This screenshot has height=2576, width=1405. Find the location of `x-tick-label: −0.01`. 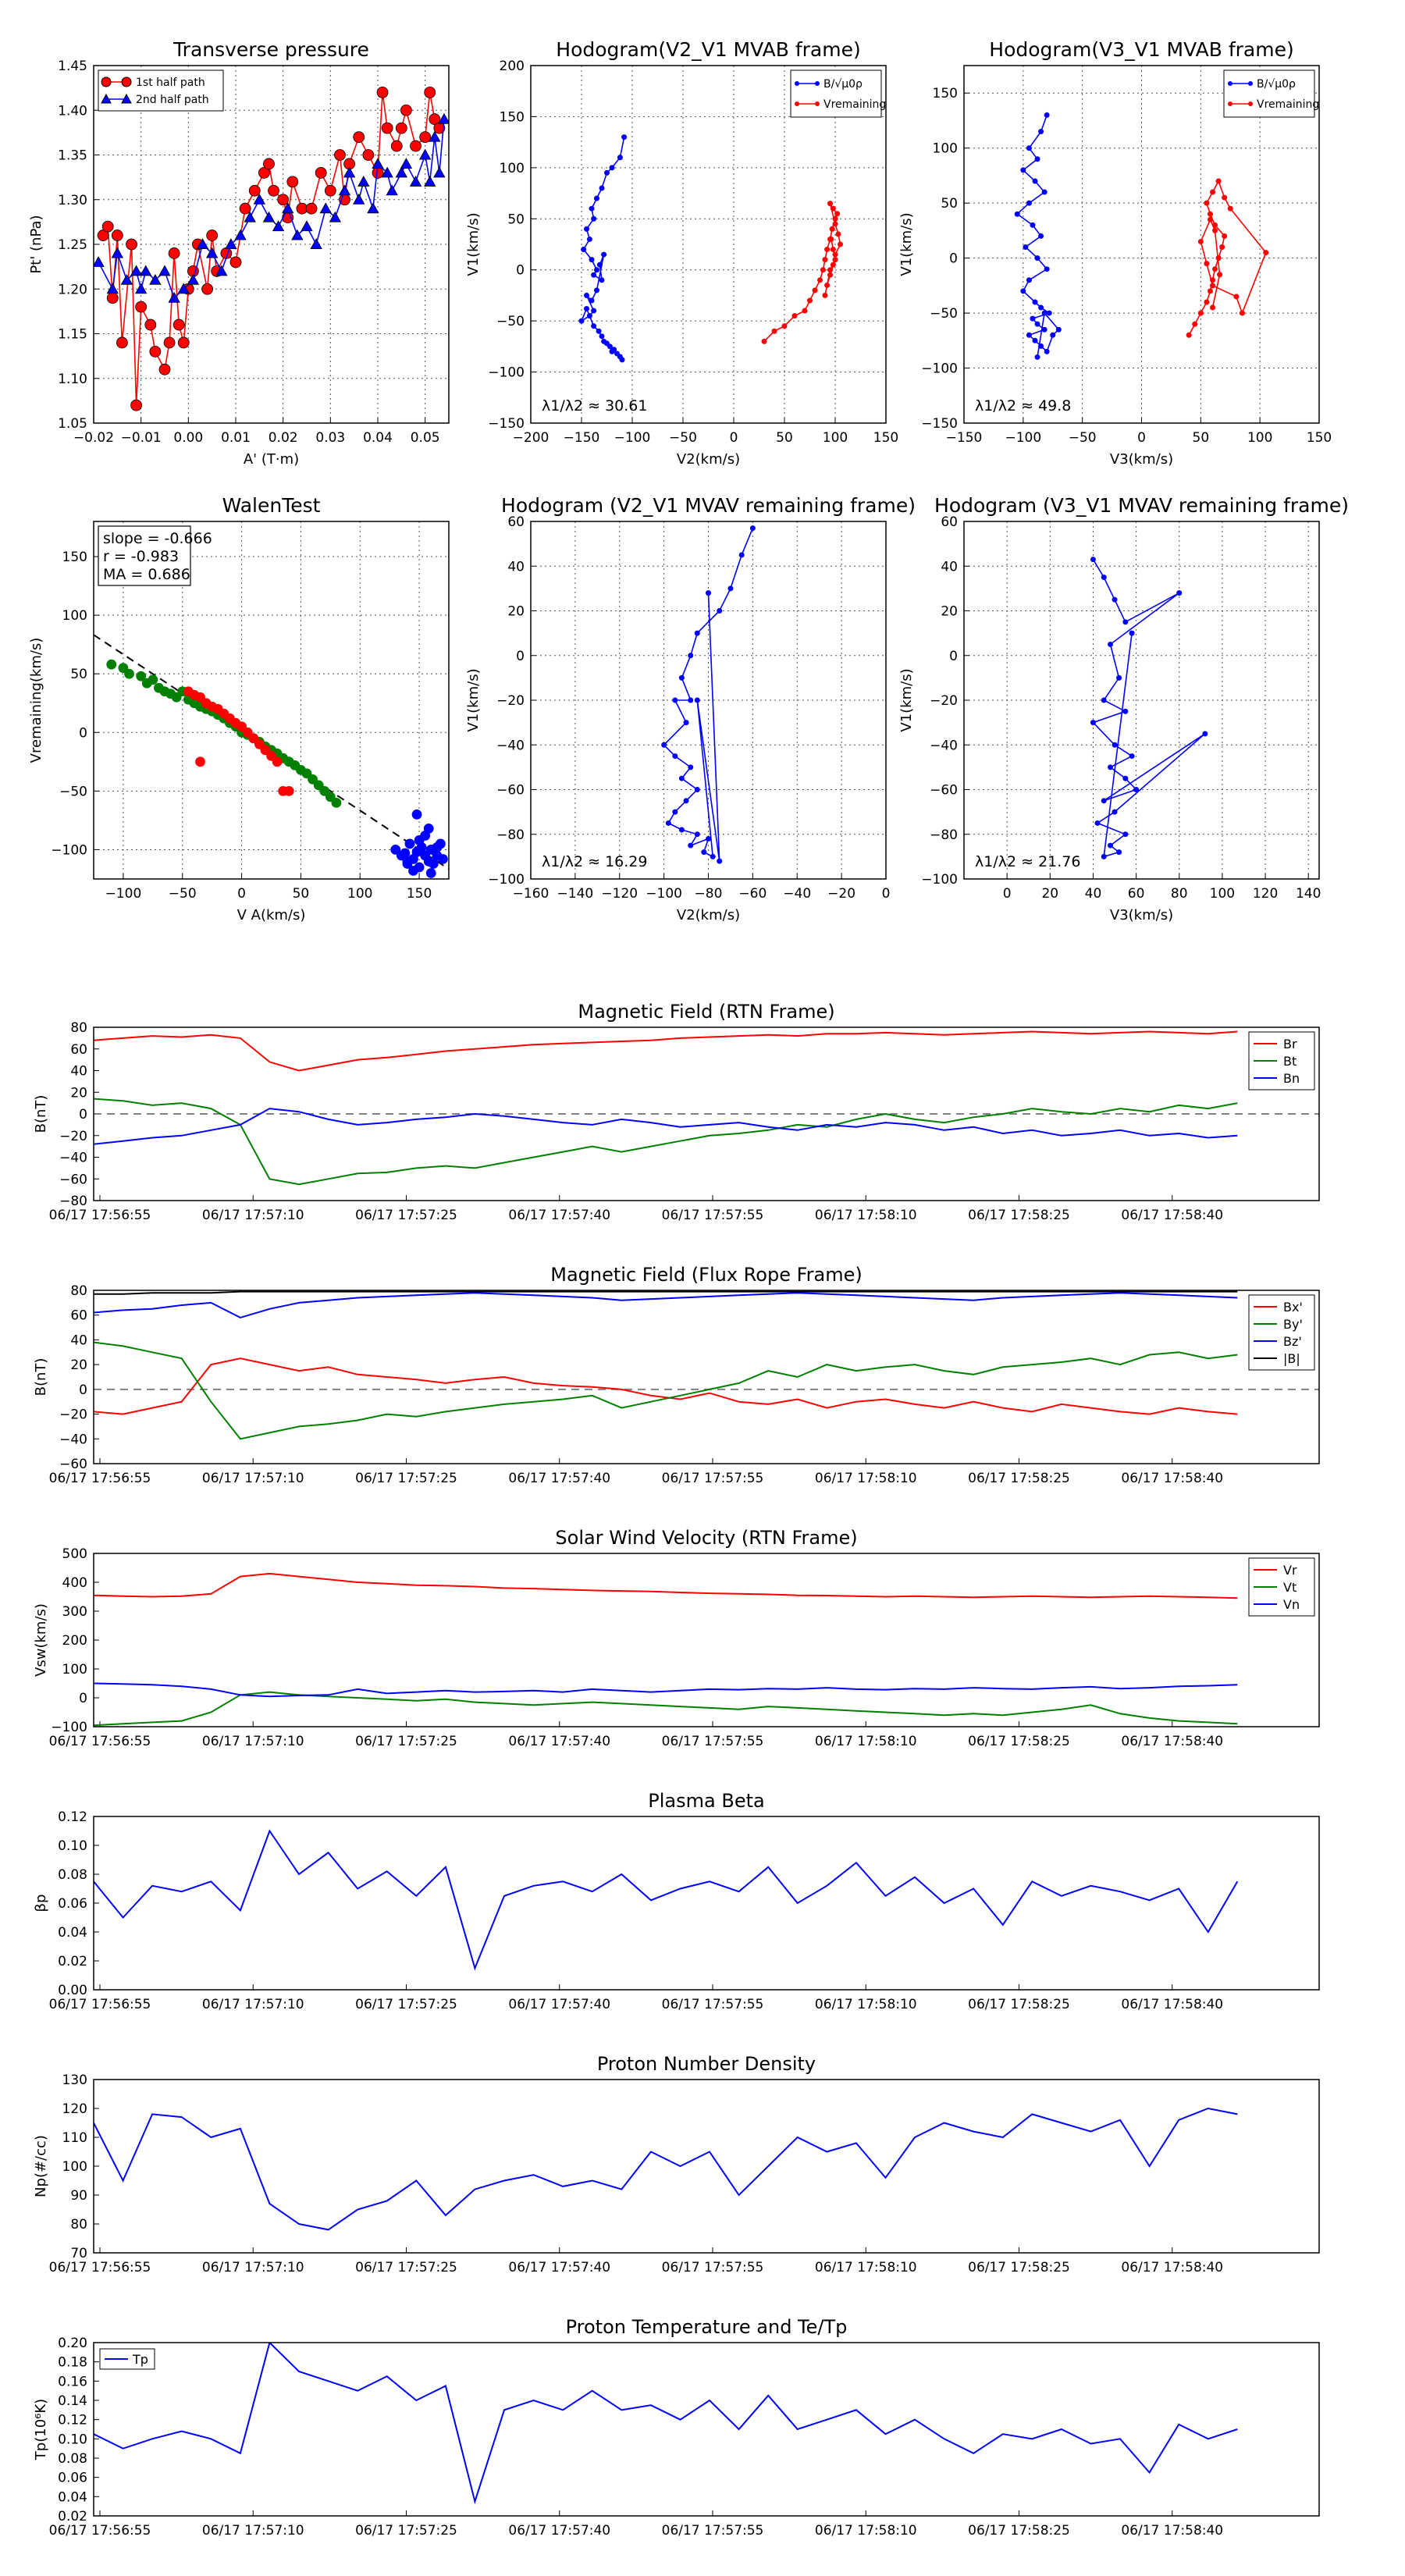

x-tick-label: −0.01 is located at coordinates (142, 438).